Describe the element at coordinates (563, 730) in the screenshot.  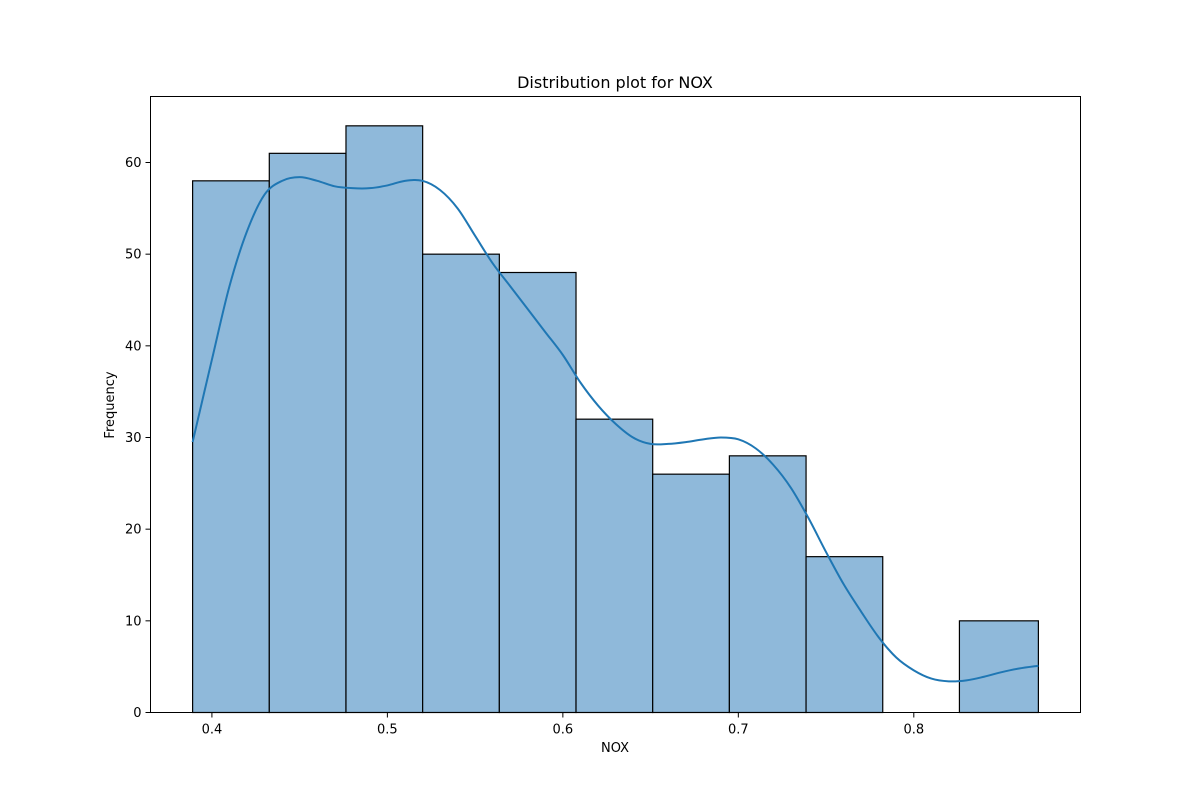
I see `x-tick-label: 0.6` at that location.